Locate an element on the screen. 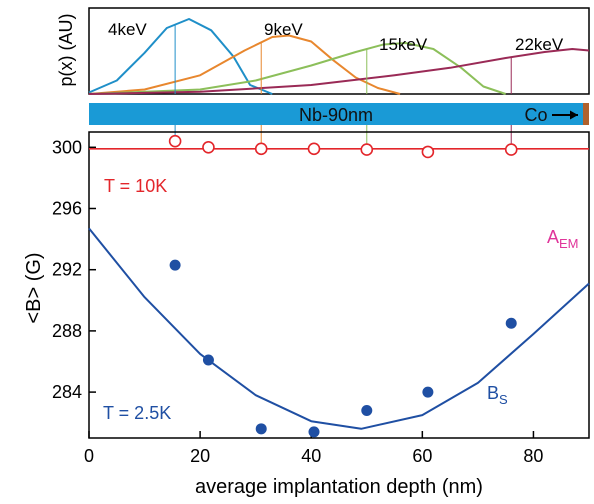  xtick-label: 0 is located at coordinates (89, 456).